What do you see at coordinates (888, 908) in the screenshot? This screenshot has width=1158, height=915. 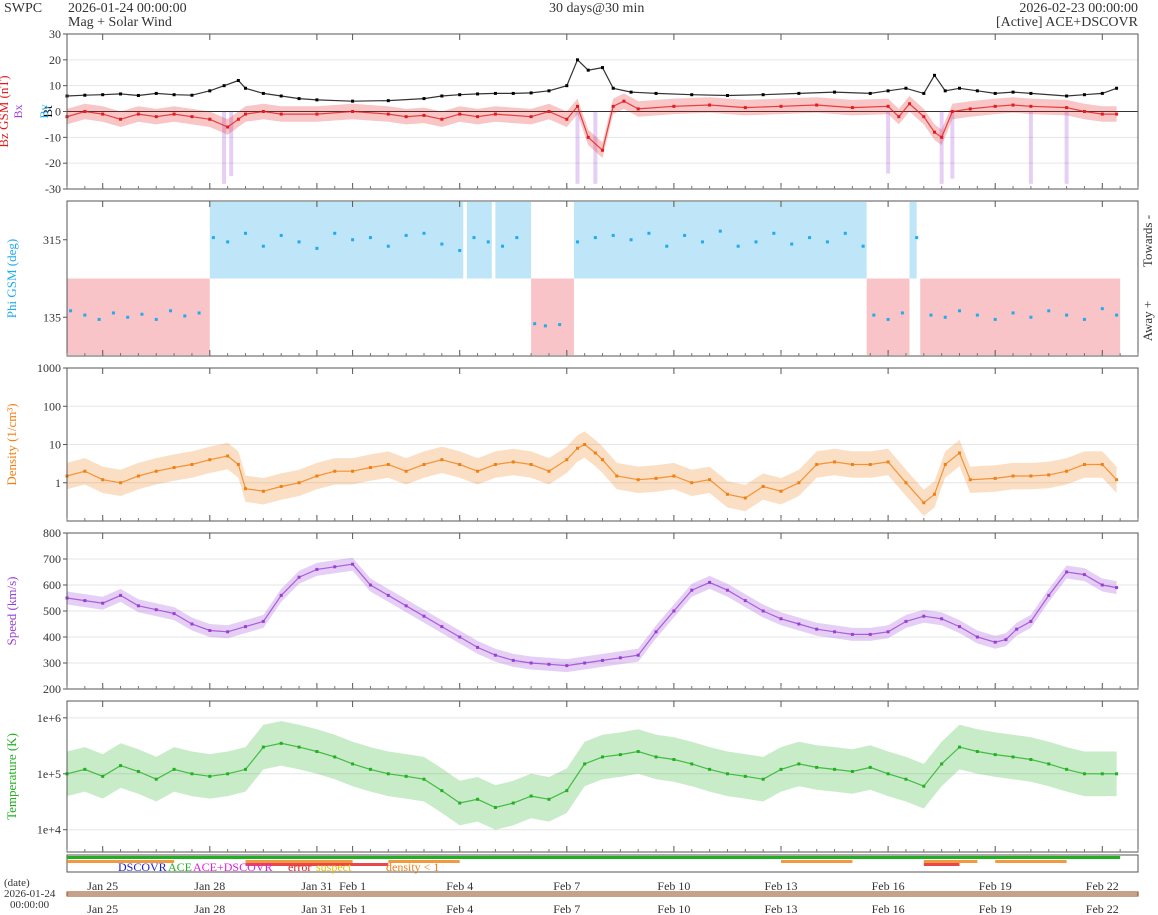 I see `xaxis-bottom-label: Feb 16` at bounding box center [888, 908].